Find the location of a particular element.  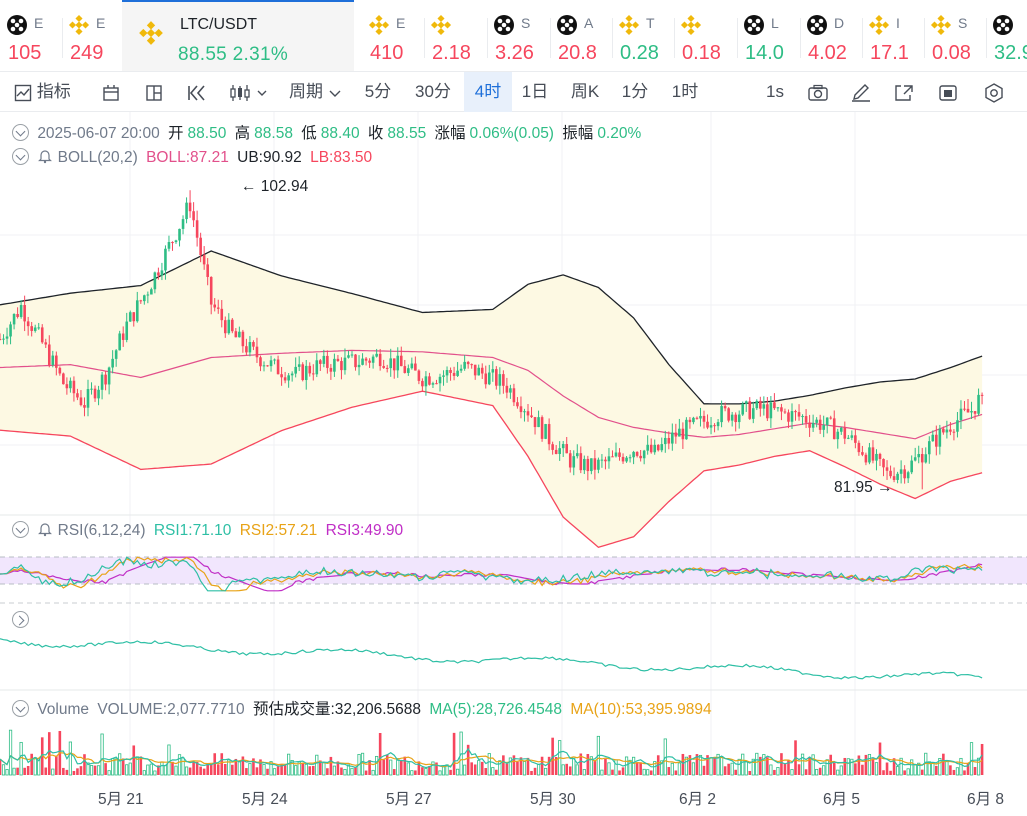

ticker-item: LTC/USDT 88.55 2.31% is located at coordinates (238, 35).